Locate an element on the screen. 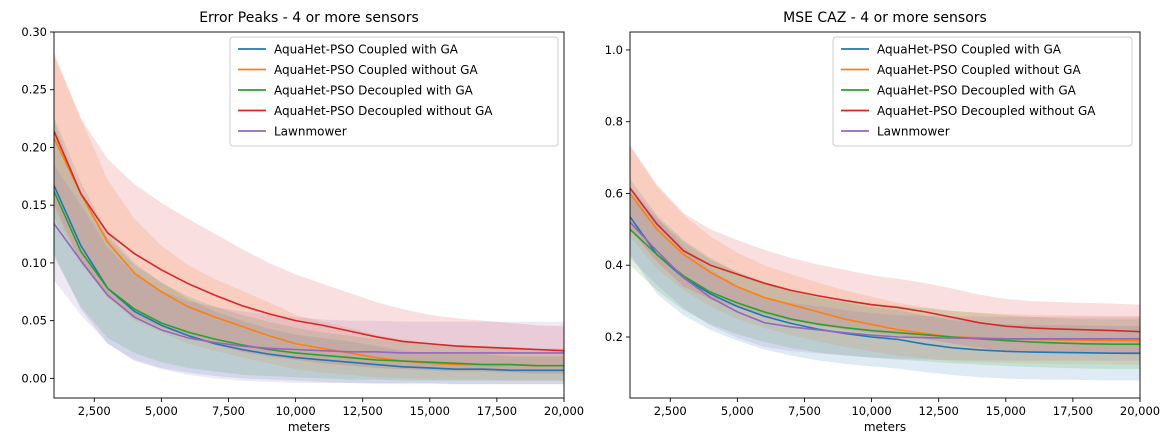  y-tick-label: 0.6 is located at coordinates (614, 193).